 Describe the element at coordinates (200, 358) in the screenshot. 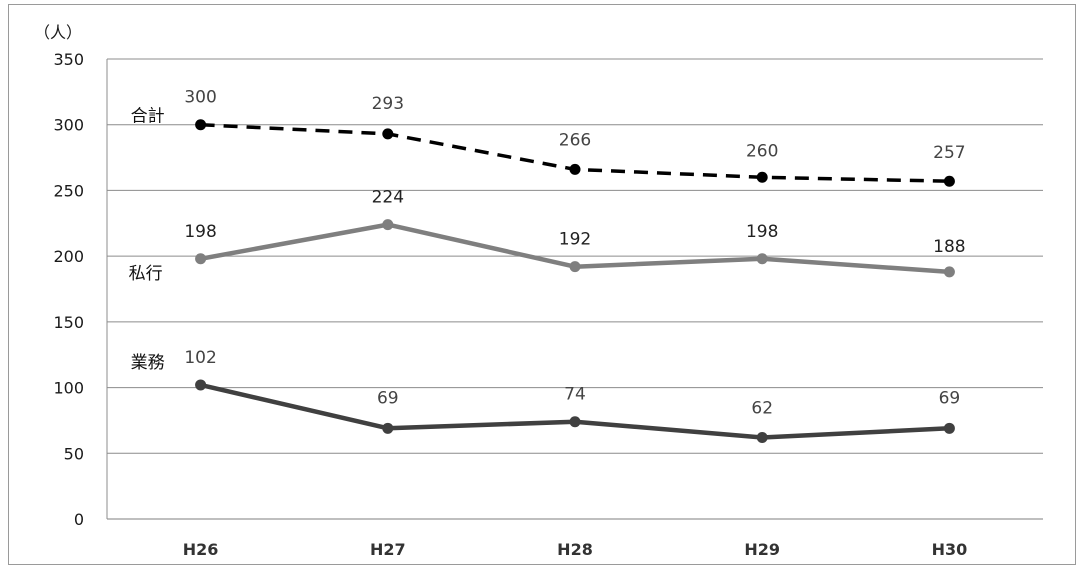

I see `data-label: 102` at that location.